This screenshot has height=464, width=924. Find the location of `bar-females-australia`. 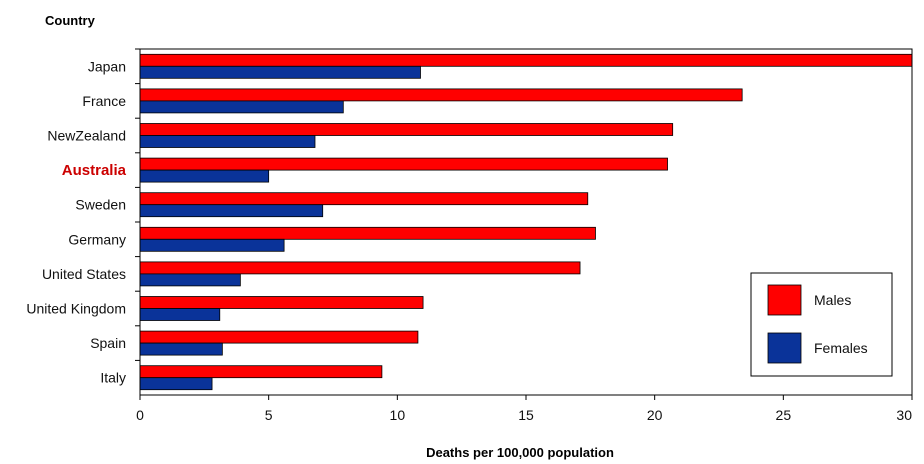

bar-females-australia is located at coordinates (204, 176).